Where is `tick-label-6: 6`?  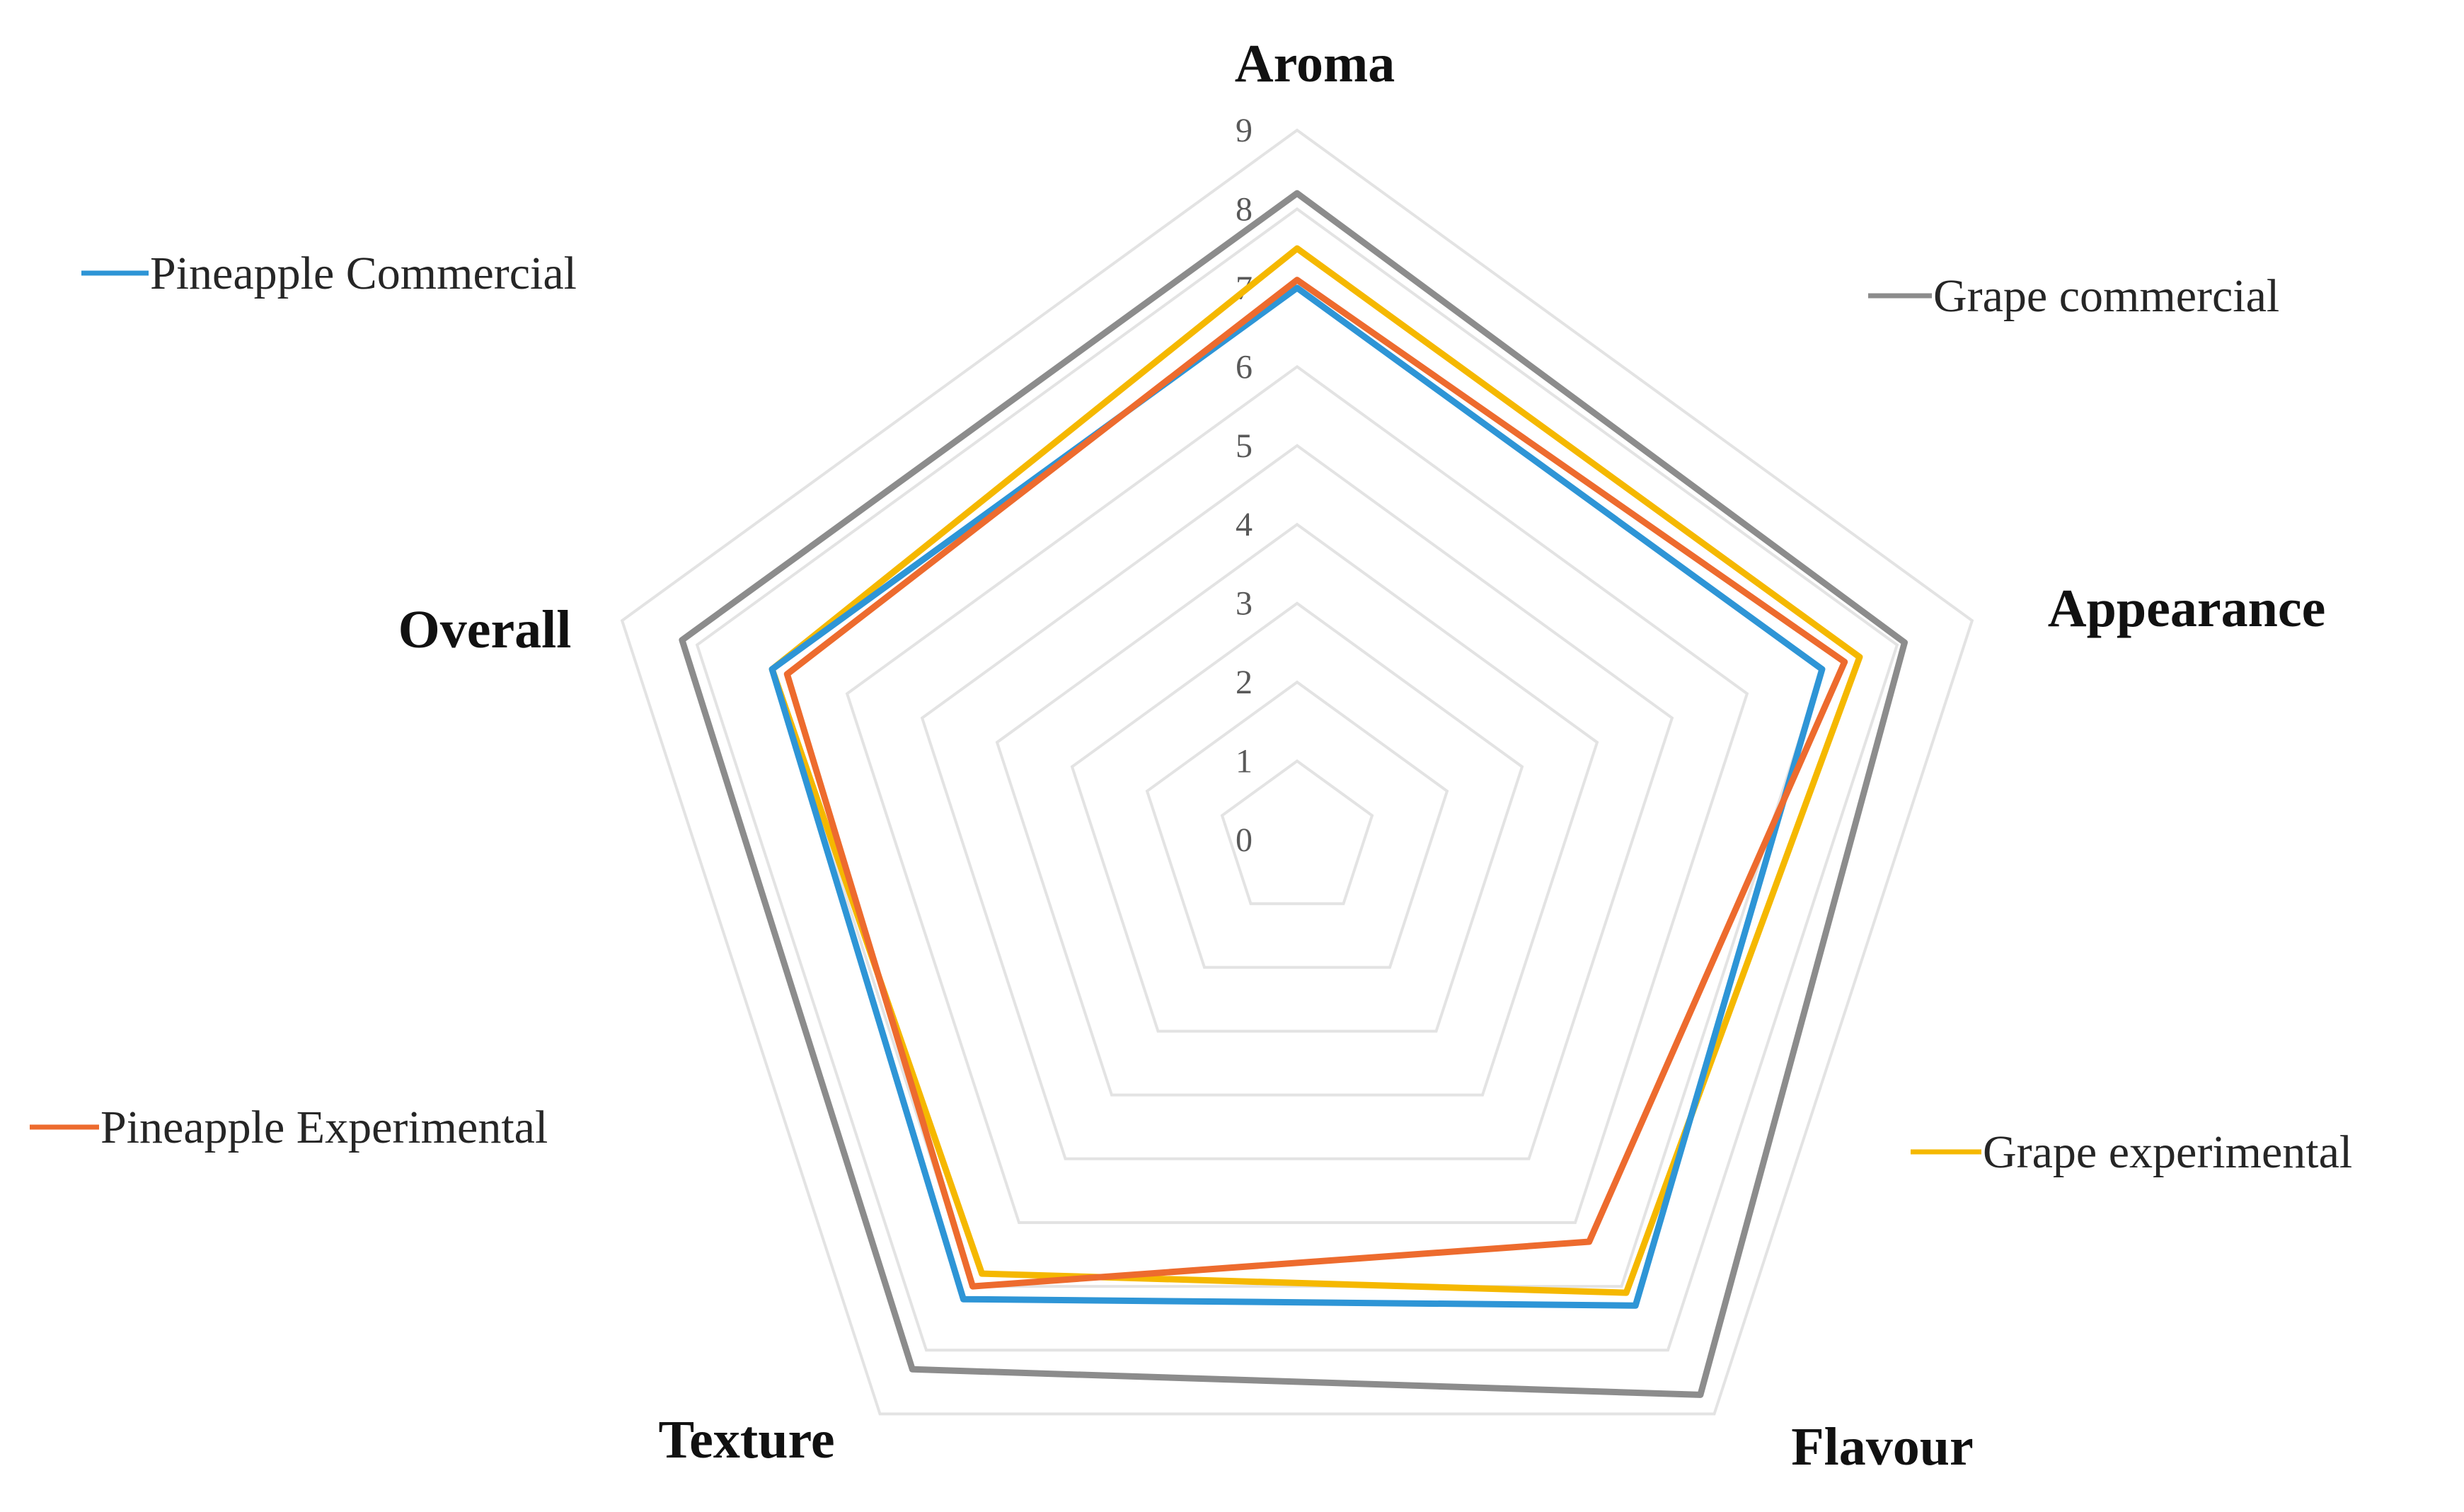 tick-label-6: 6 is located at coordinates (1244, 367).